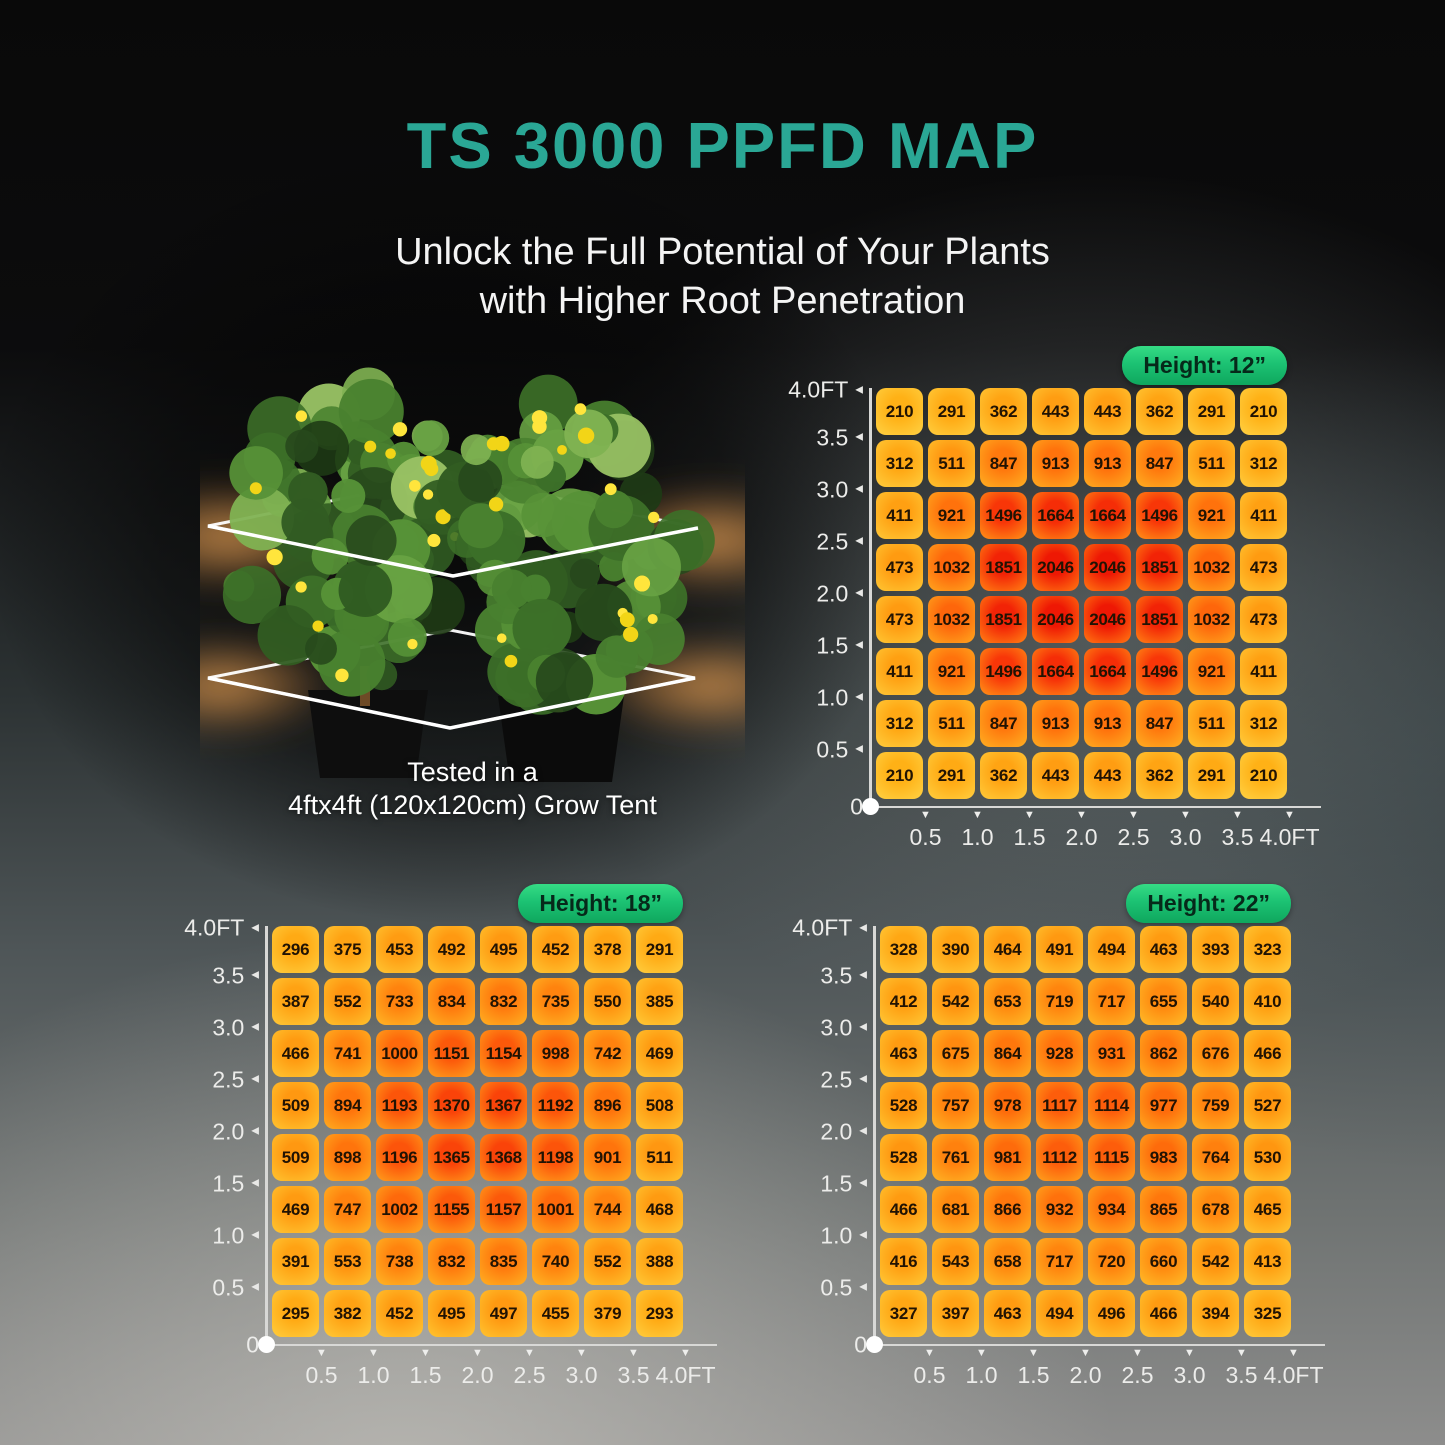 The image size is (1445, 1445). What do you see at coordinates (472, 772) in the screenshot?
I see `plant-caption-line1: Tested in a` at bounding box center [472, 772].